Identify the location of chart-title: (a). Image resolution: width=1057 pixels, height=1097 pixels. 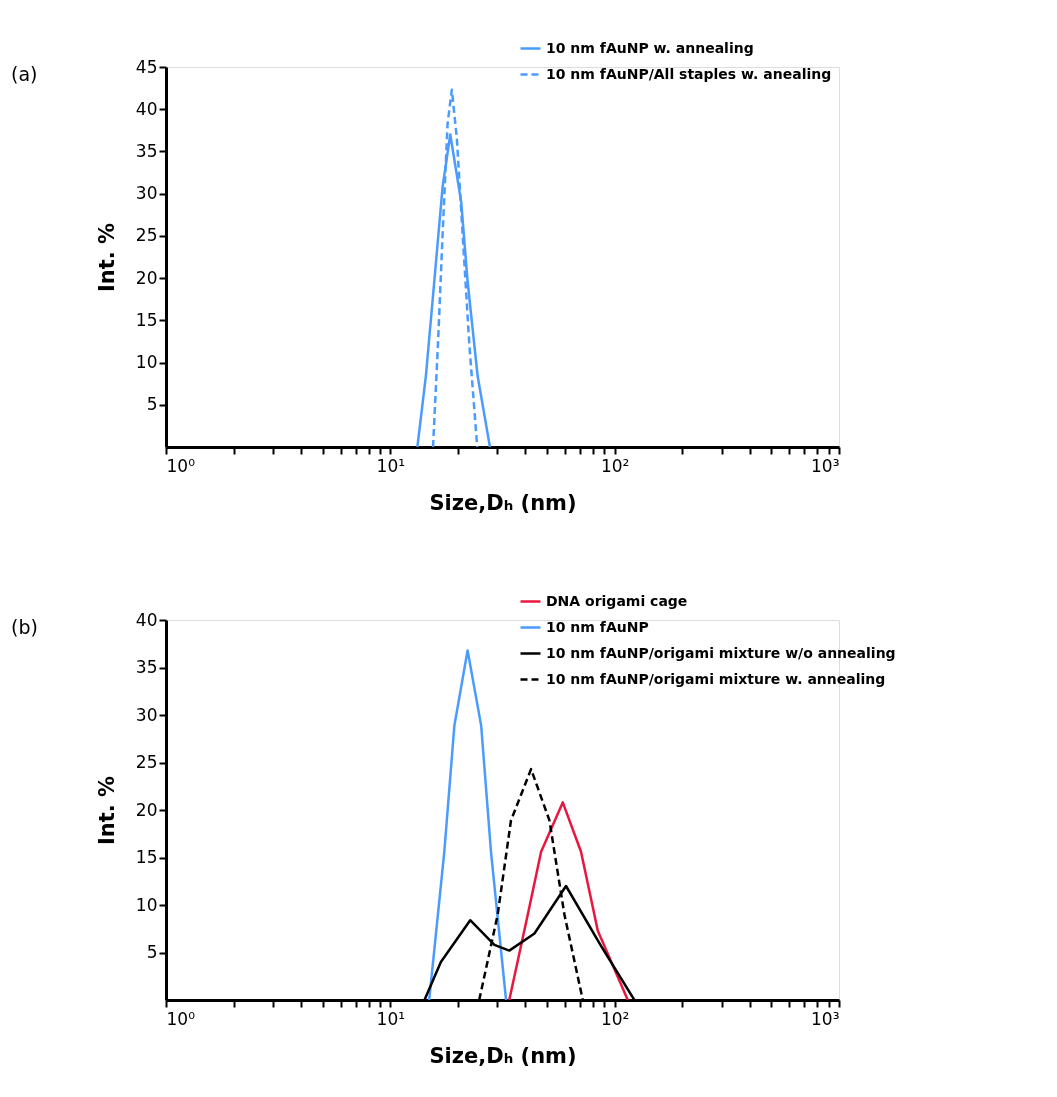
(24, 74).